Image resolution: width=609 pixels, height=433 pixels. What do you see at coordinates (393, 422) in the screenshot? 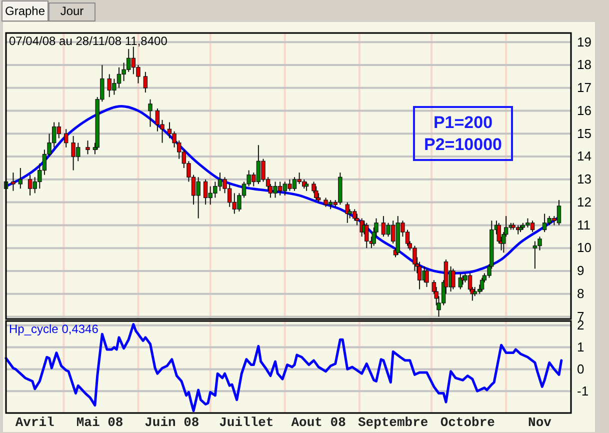
I see `x-tick-label: Septembre` at bounding box center [393, 422].